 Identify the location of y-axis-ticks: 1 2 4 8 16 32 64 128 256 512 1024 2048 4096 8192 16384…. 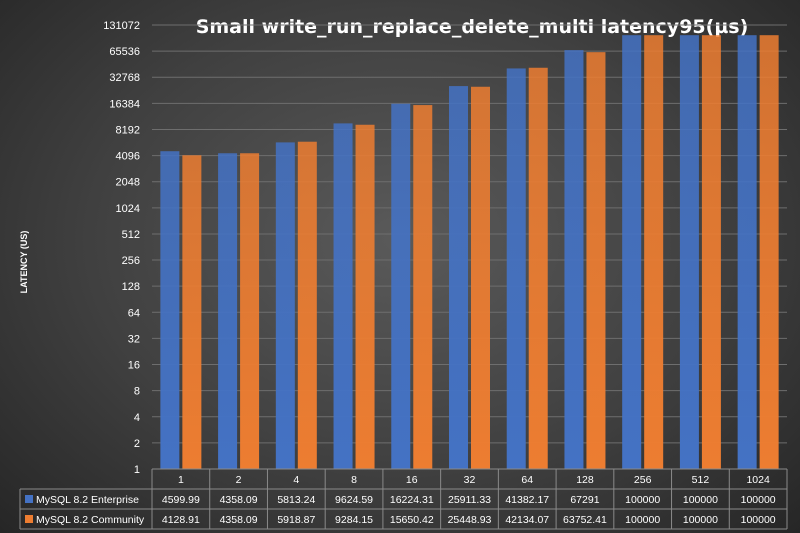
(121, 248).